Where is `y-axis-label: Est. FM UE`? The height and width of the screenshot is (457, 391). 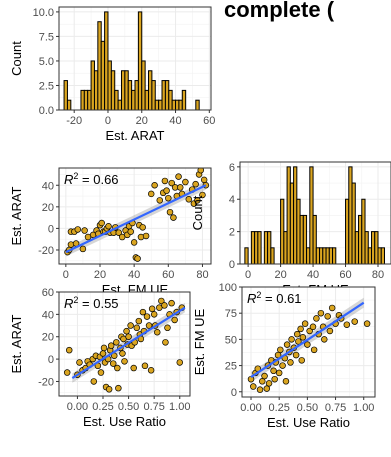
y-axis-label: Est. FM UE is located at coordinates (199, 341).